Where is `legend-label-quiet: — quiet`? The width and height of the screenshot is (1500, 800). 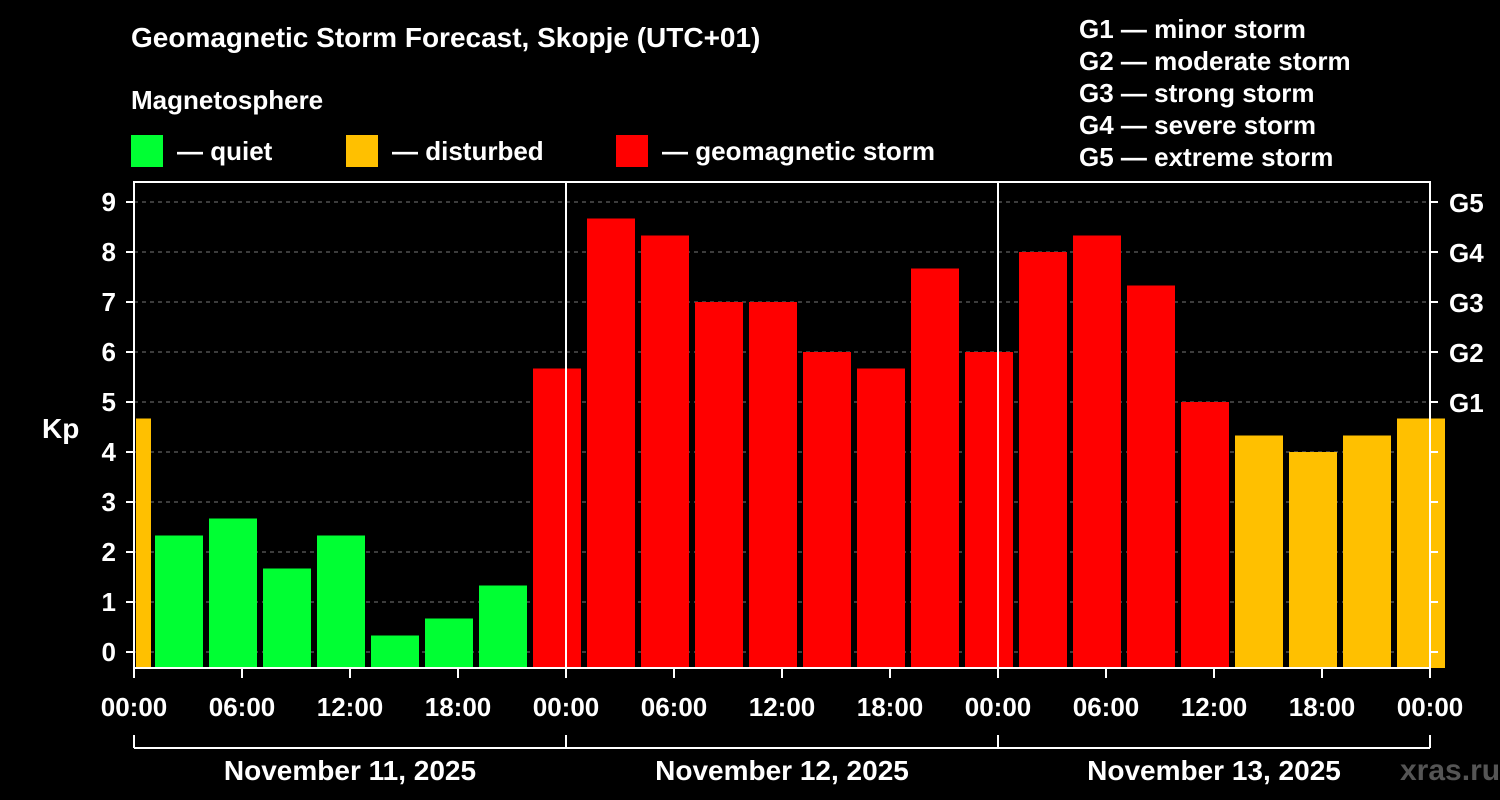 legend-label-quiet: — quiet is located at coordinates (225, 150).